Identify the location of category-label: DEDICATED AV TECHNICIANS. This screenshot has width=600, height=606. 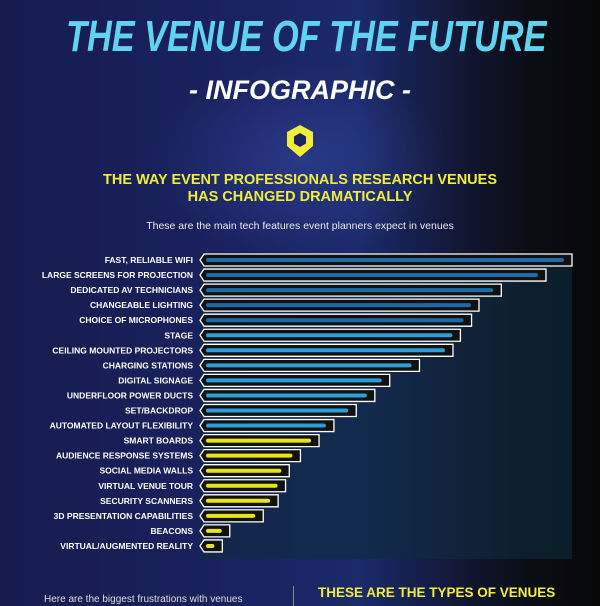
(131, 290).